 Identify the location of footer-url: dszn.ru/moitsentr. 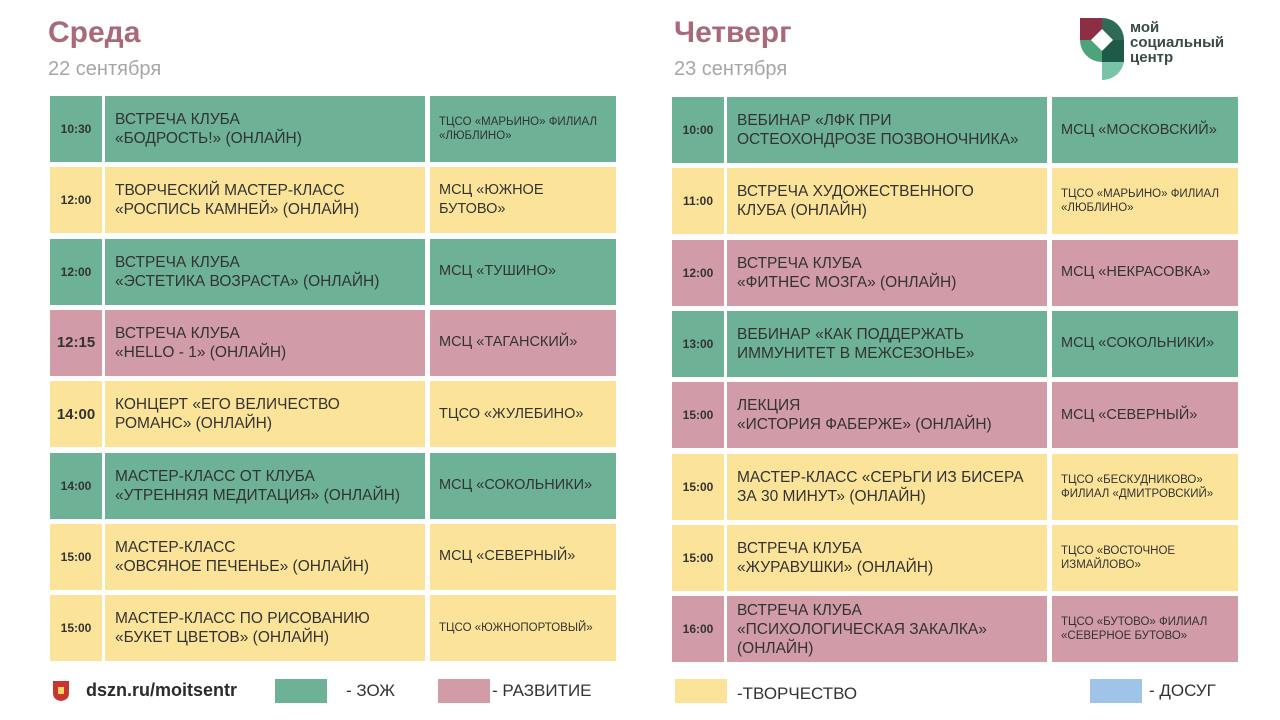
(162, 690).